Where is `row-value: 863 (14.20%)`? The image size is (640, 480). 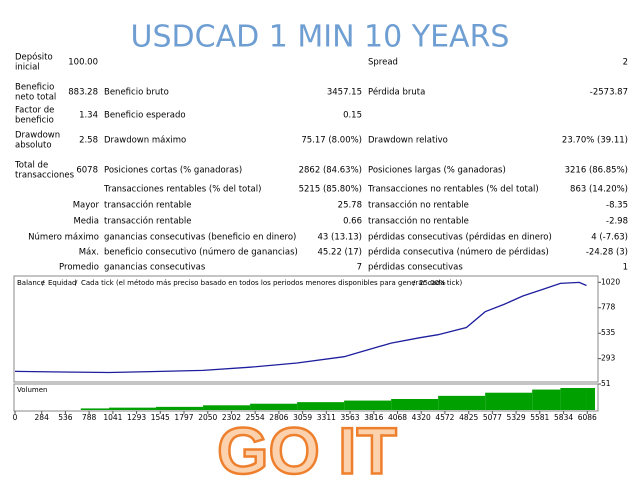 row-value: 863 (14.20%) is located at coordinates (599, 190).